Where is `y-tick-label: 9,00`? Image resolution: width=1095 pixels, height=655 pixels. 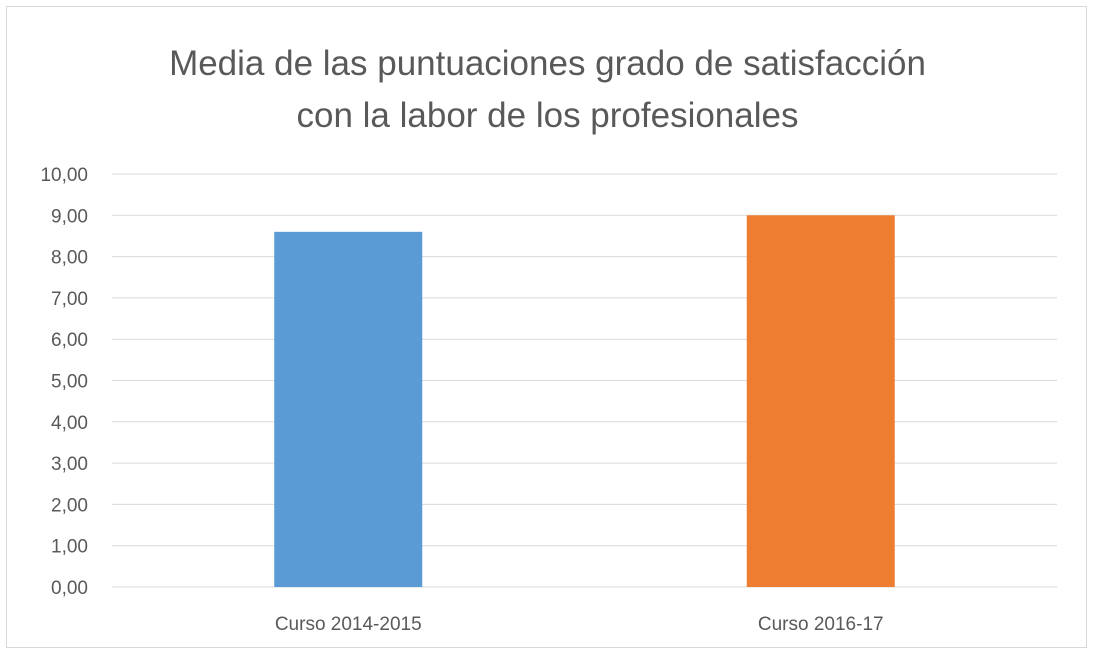 y-tick-label: 9,00 is located at coordinates (69, 216).